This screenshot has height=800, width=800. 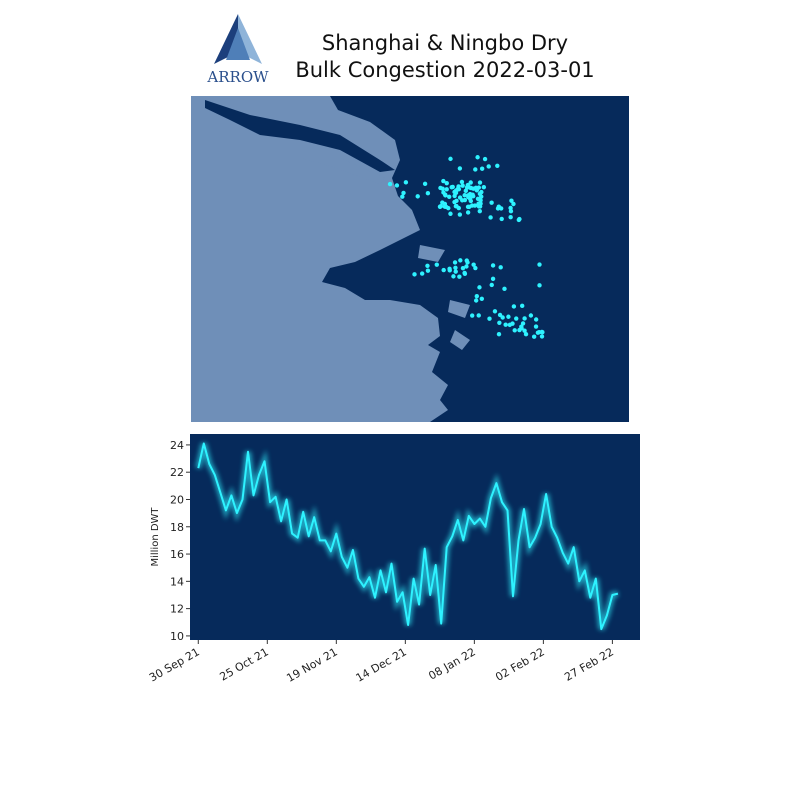 What do you see at coordinates (177, 472) in the screenshot?
I see `y-tick-label: 22` at bounding box center [177, 472].